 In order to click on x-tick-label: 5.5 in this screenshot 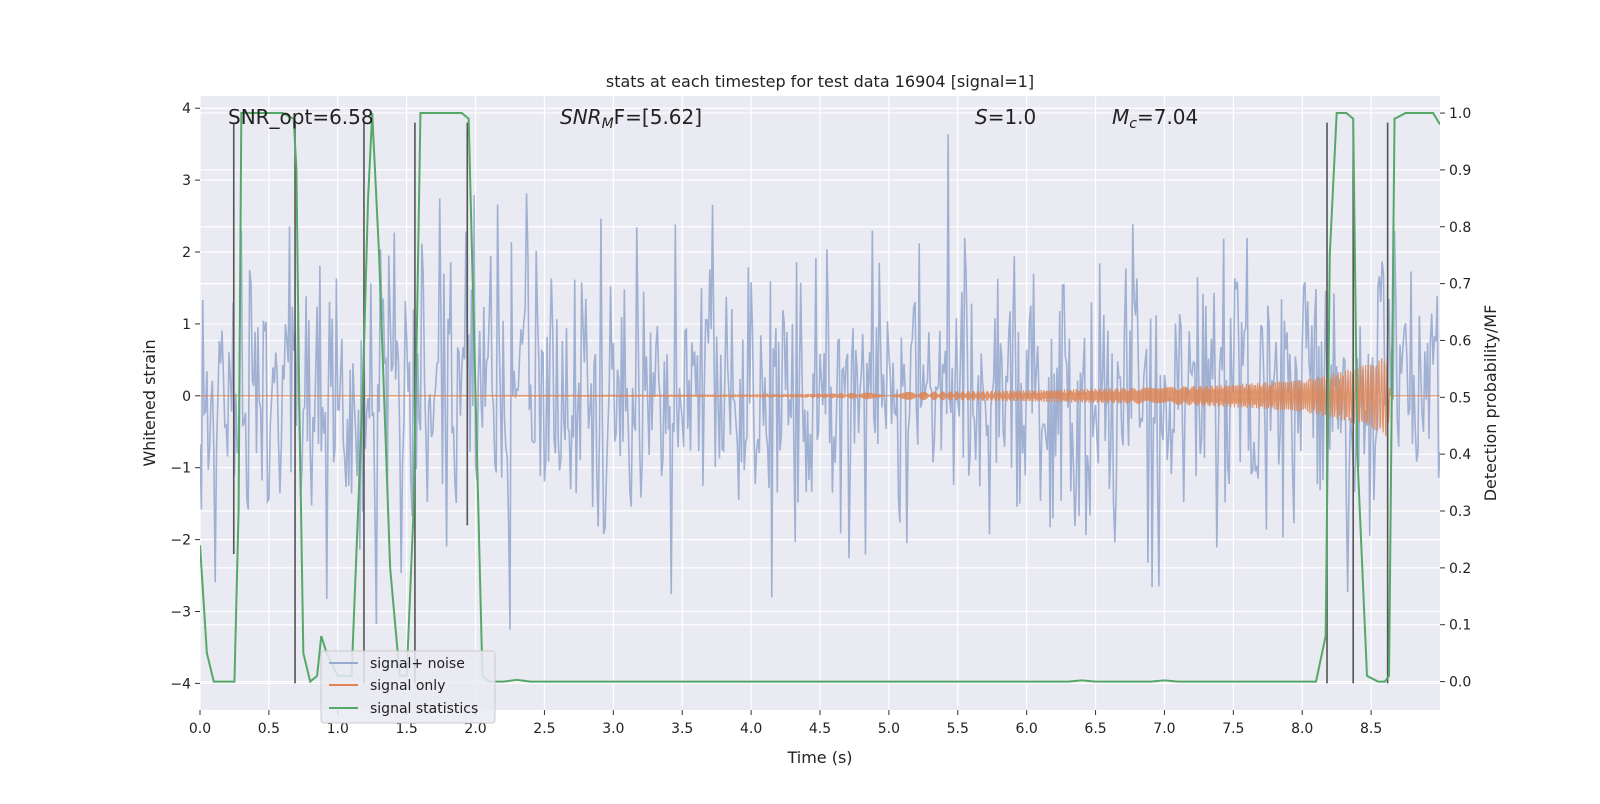, I will do `click(958, 729)`.